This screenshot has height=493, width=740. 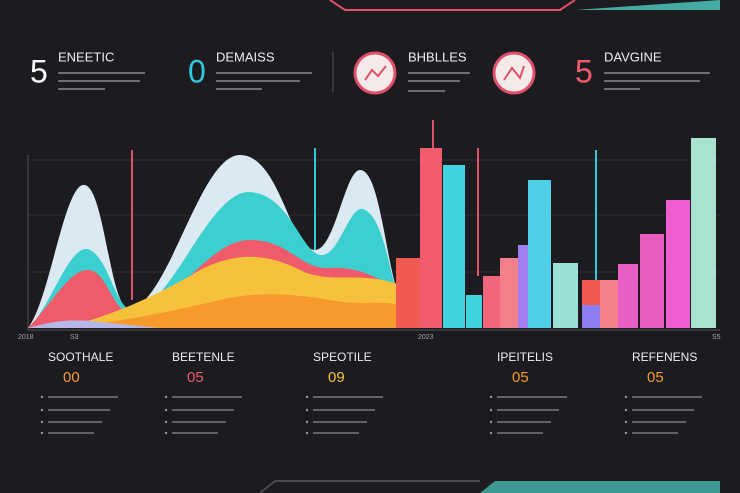 What do you see at coordinates (426, 337) in the screenshot?
I see `axis-label: 2023` at bounding box center [426, 337].